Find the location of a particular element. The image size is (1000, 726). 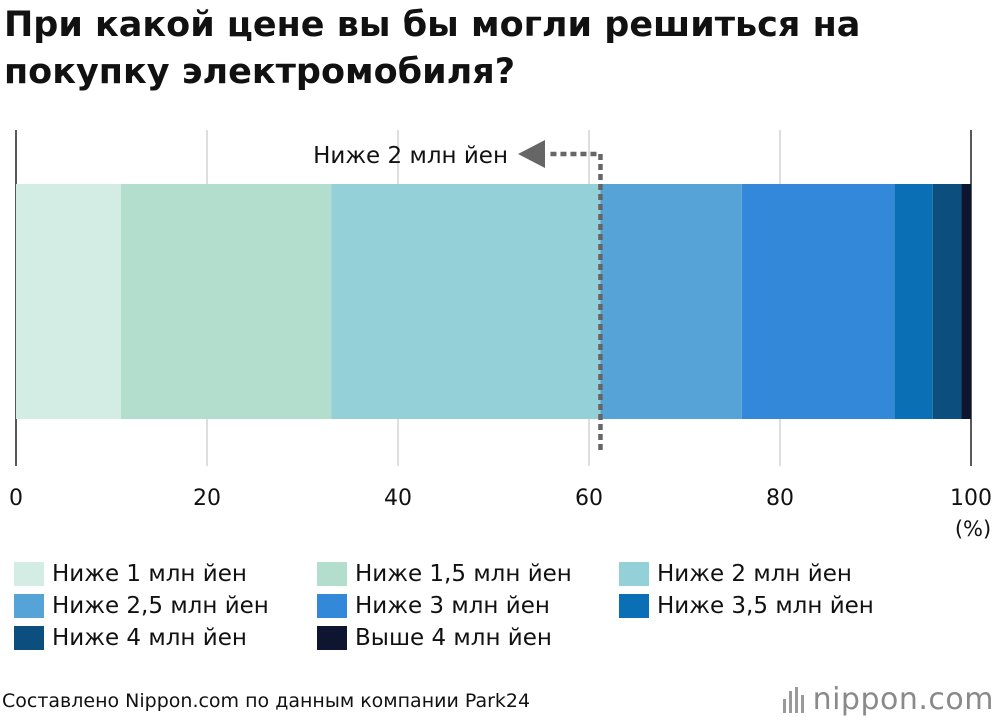

legend-item: Ниже 4 млн йен is located at coordinates (130, 638).